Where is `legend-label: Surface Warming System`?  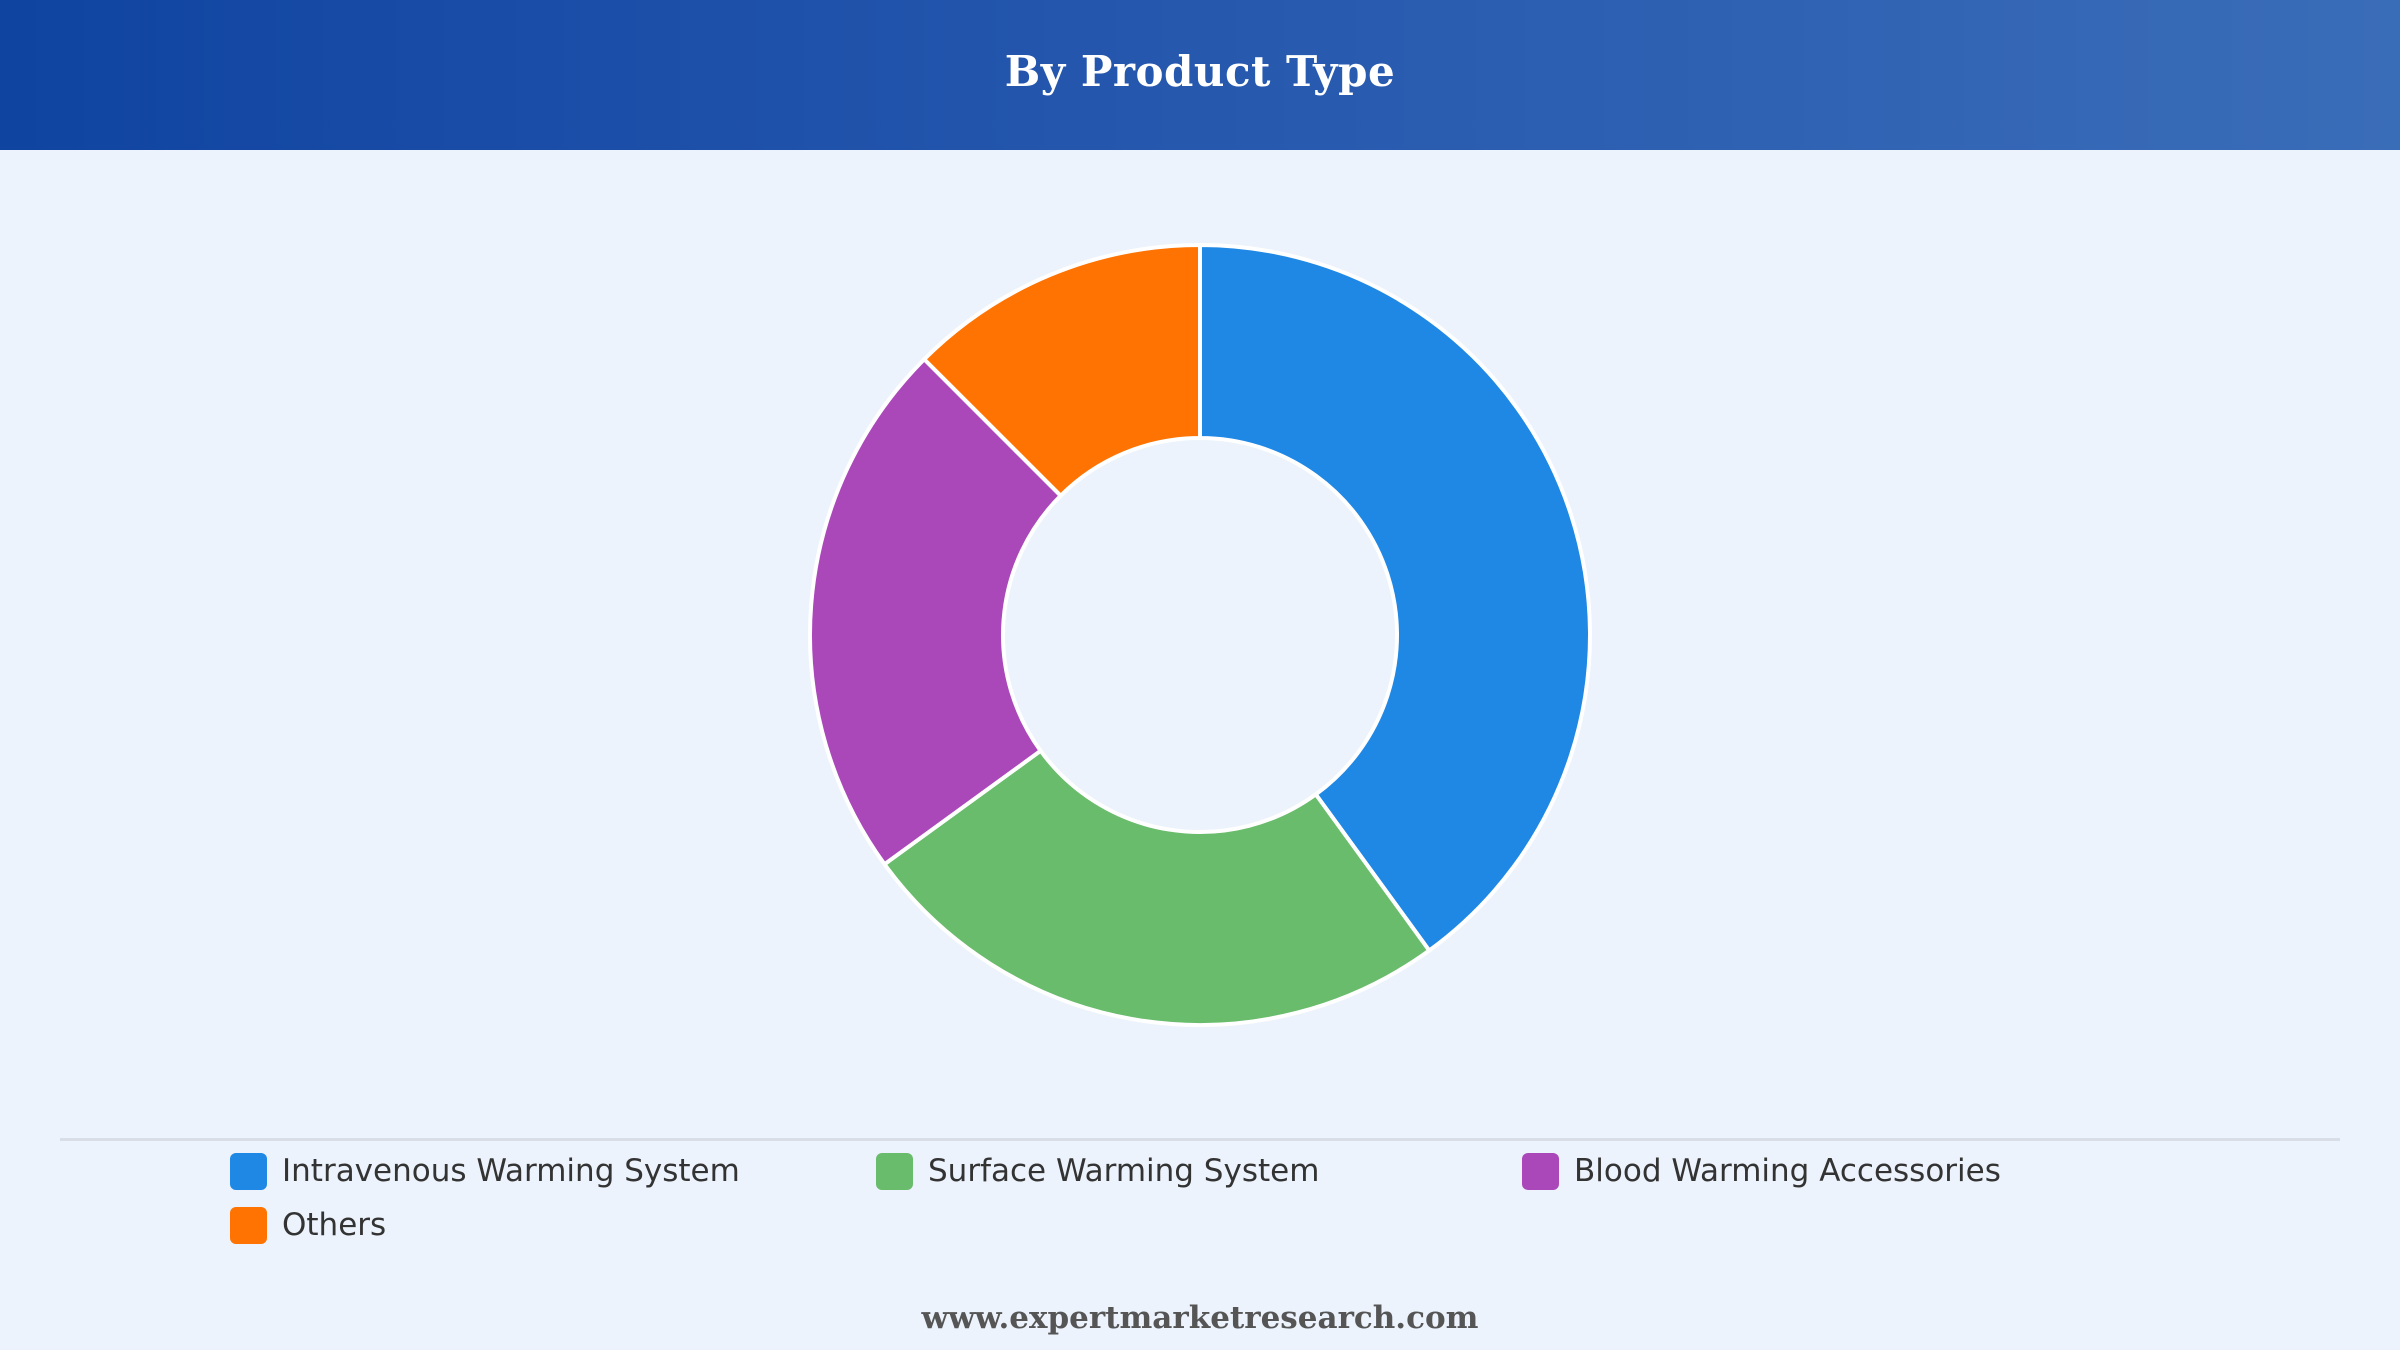
legend-label: Surface Warming System is located at coordinates (1124, 1171).